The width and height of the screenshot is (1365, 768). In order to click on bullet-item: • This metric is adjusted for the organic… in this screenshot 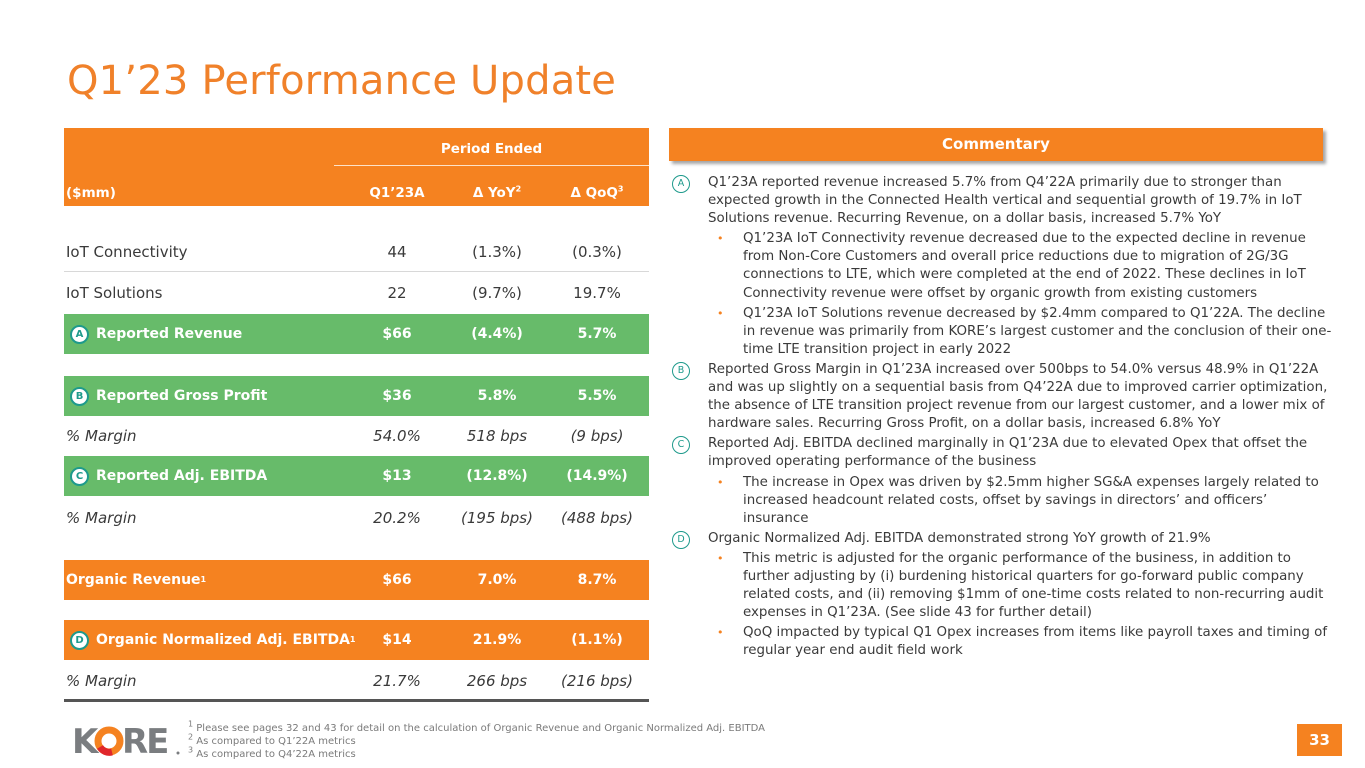, I will do `click(1020, 586)`.